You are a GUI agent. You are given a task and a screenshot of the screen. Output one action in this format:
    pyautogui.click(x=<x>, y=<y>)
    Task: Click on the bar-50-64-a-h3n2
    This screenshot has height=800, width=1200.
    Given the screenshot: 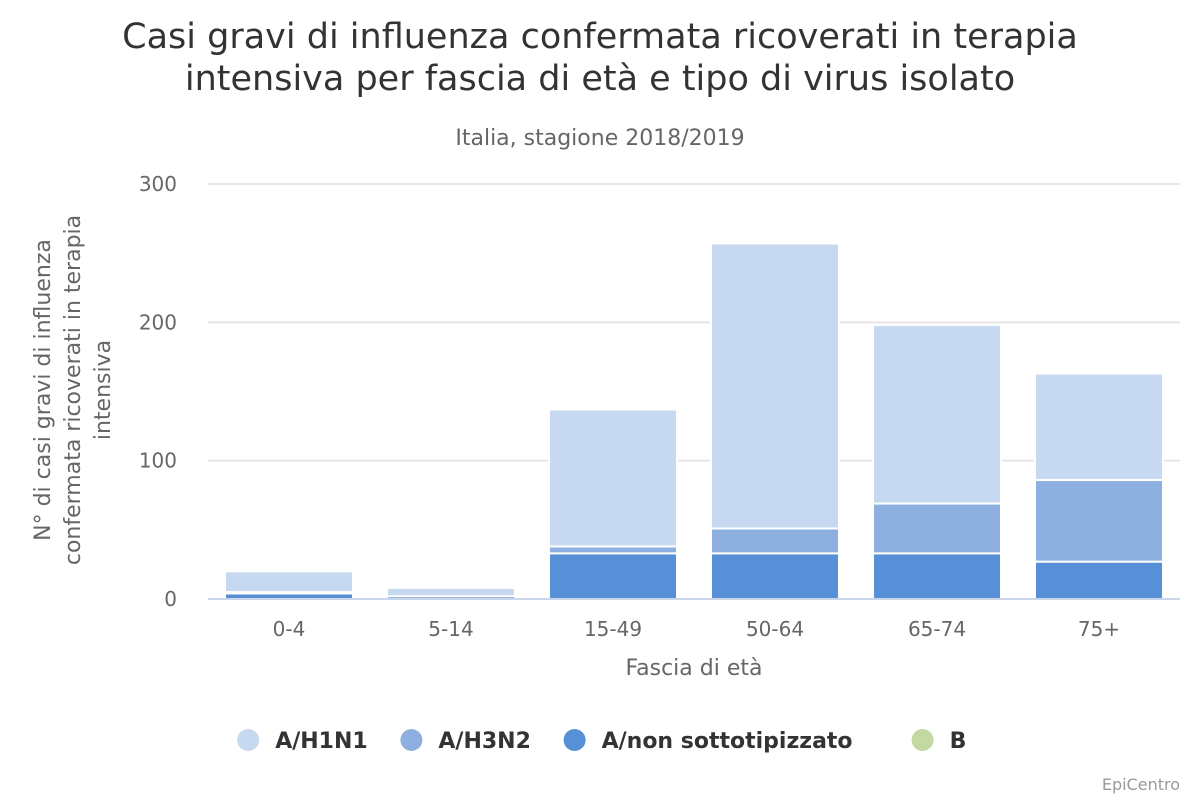 What is the action you would take?
    pyautogui.click(x=775, y=541)
    